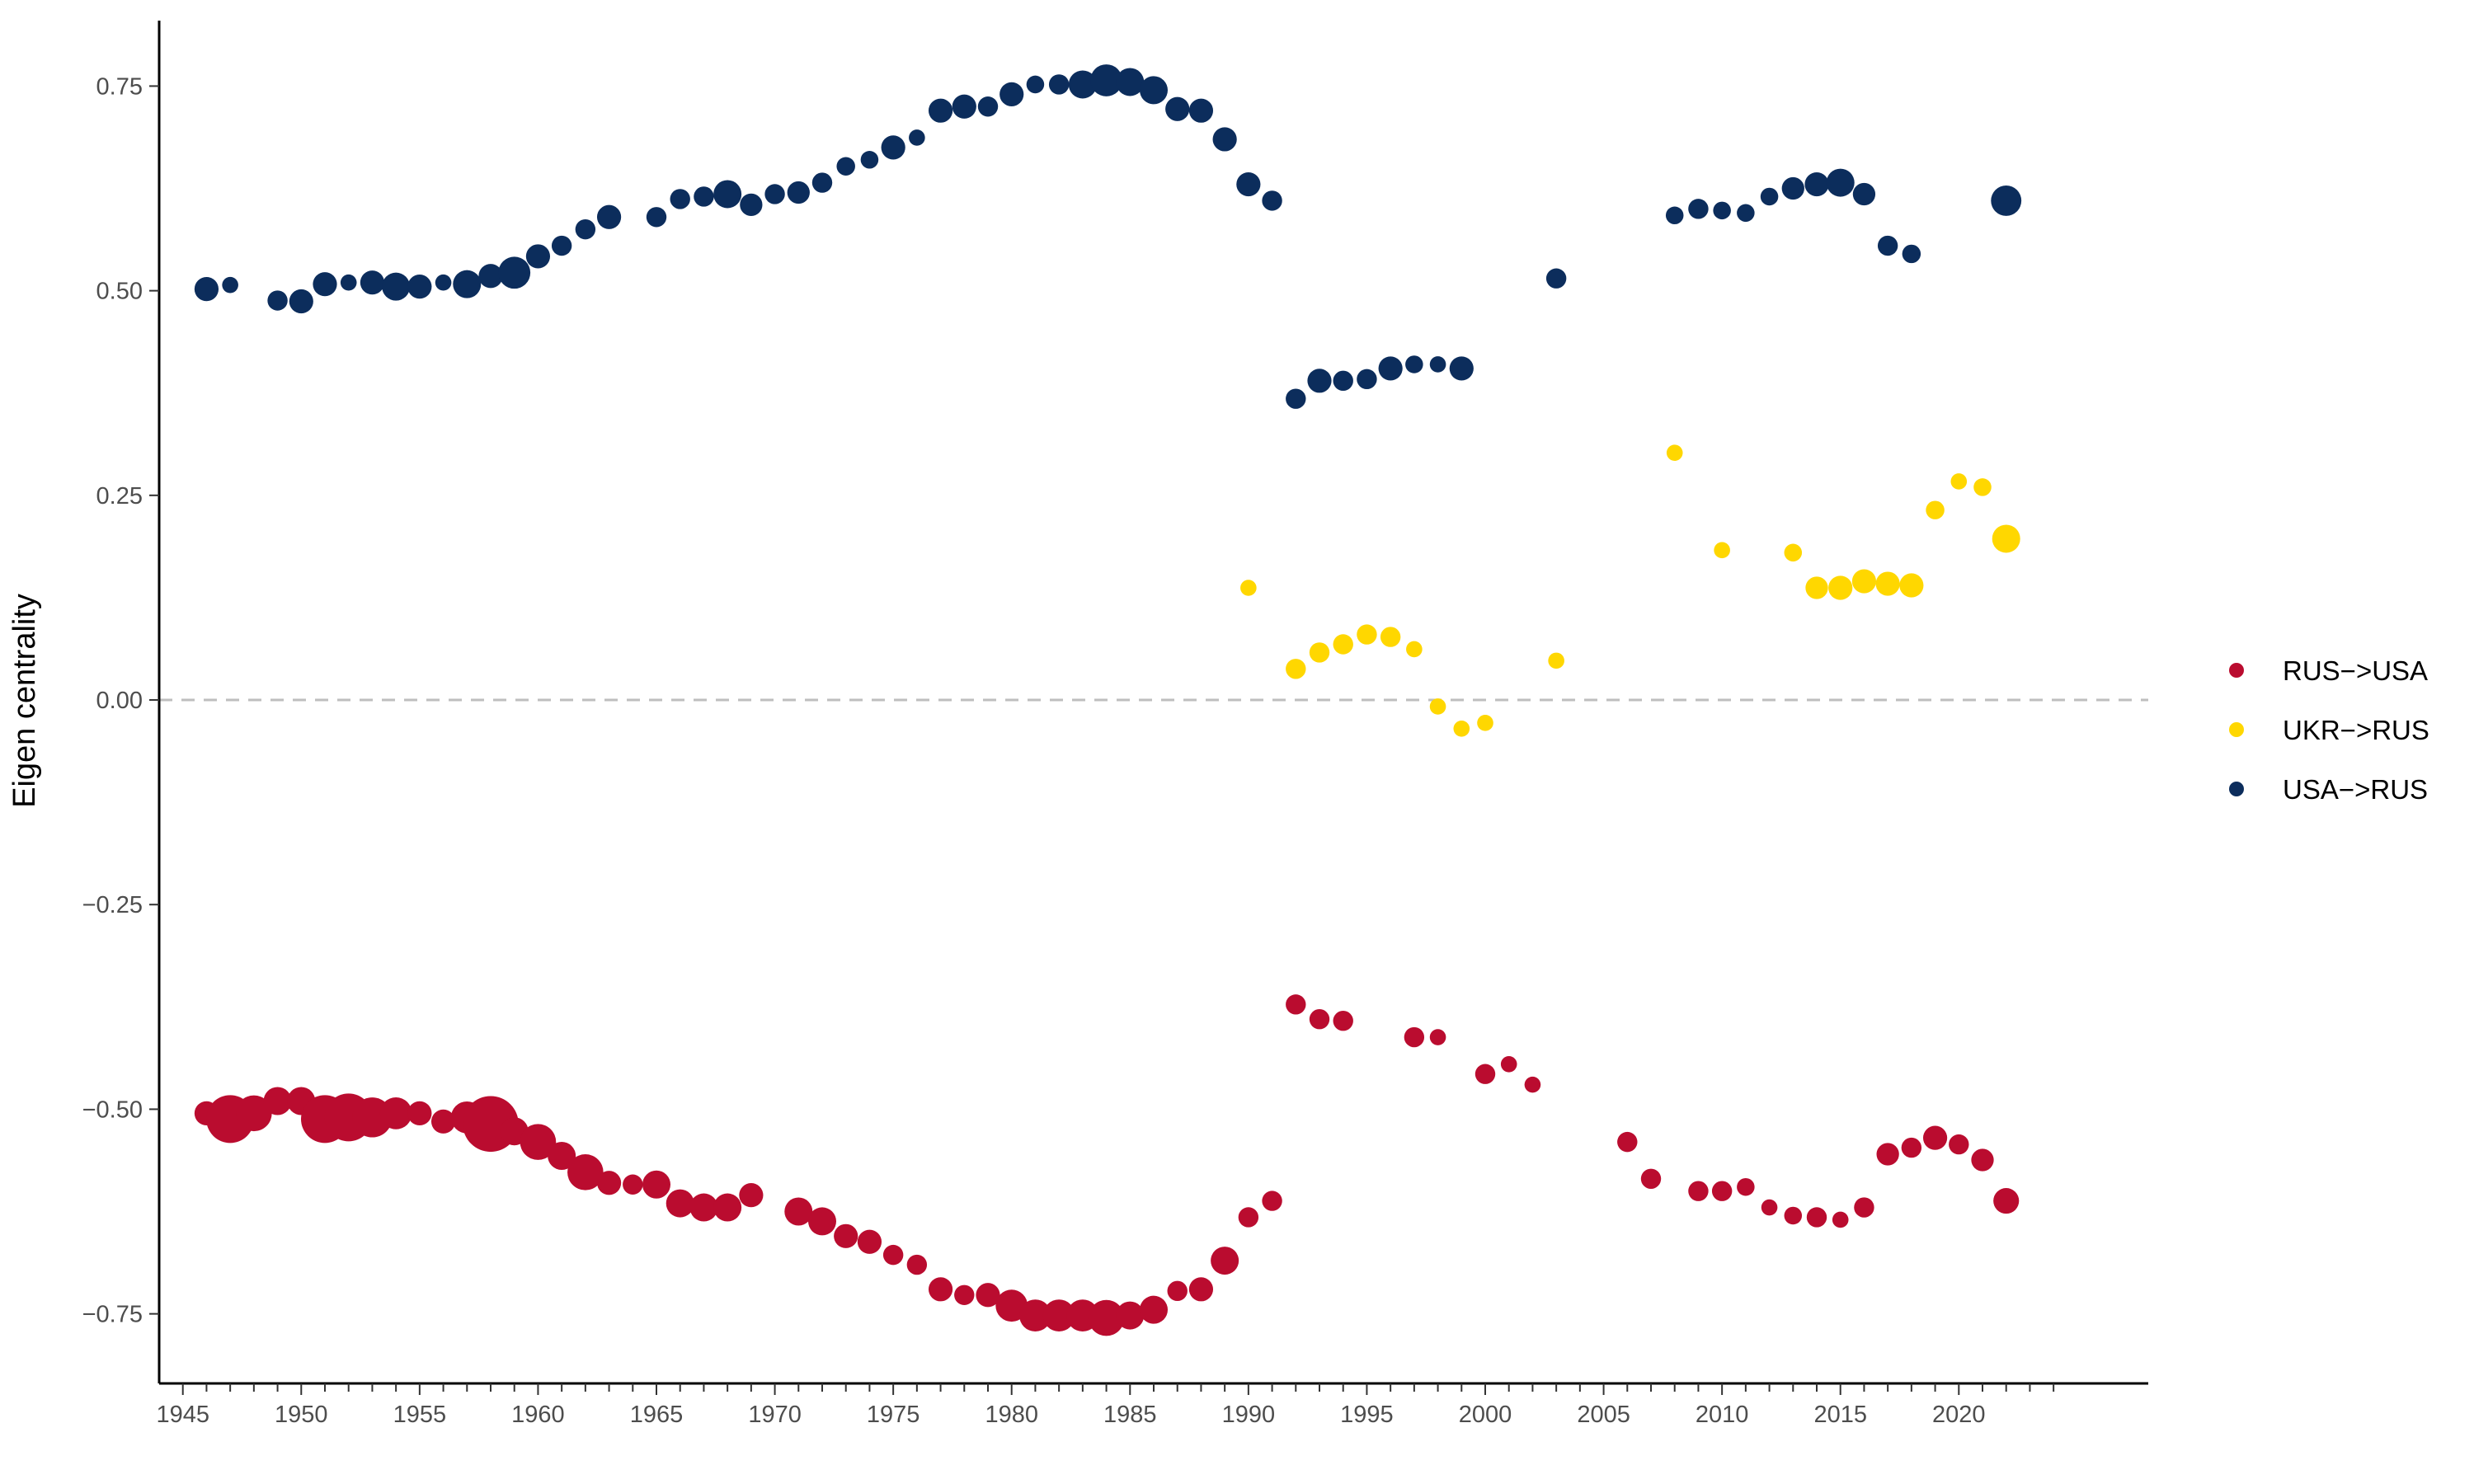 The image size is (2474, 1484). I want to click on y-tick-label: −0.50, so click(112, 1110).